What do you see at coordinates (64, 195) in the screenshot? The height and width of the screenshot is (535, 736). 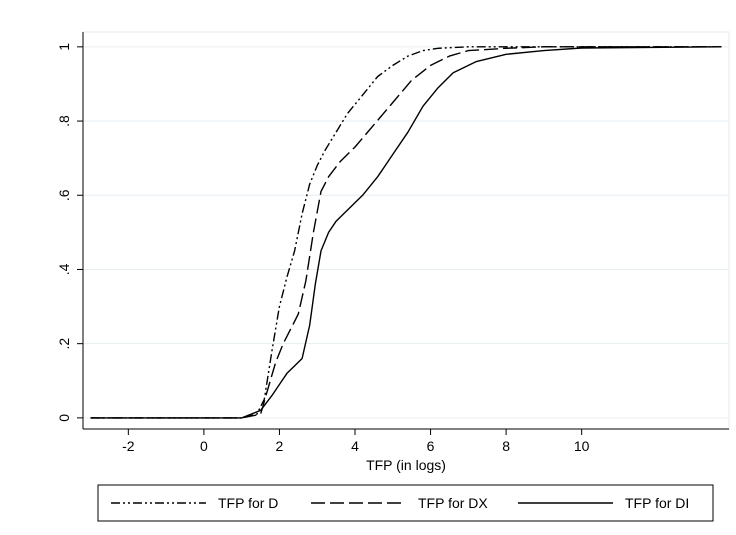 I see `y-tick-label: .6` at bounding box center [64, 195].